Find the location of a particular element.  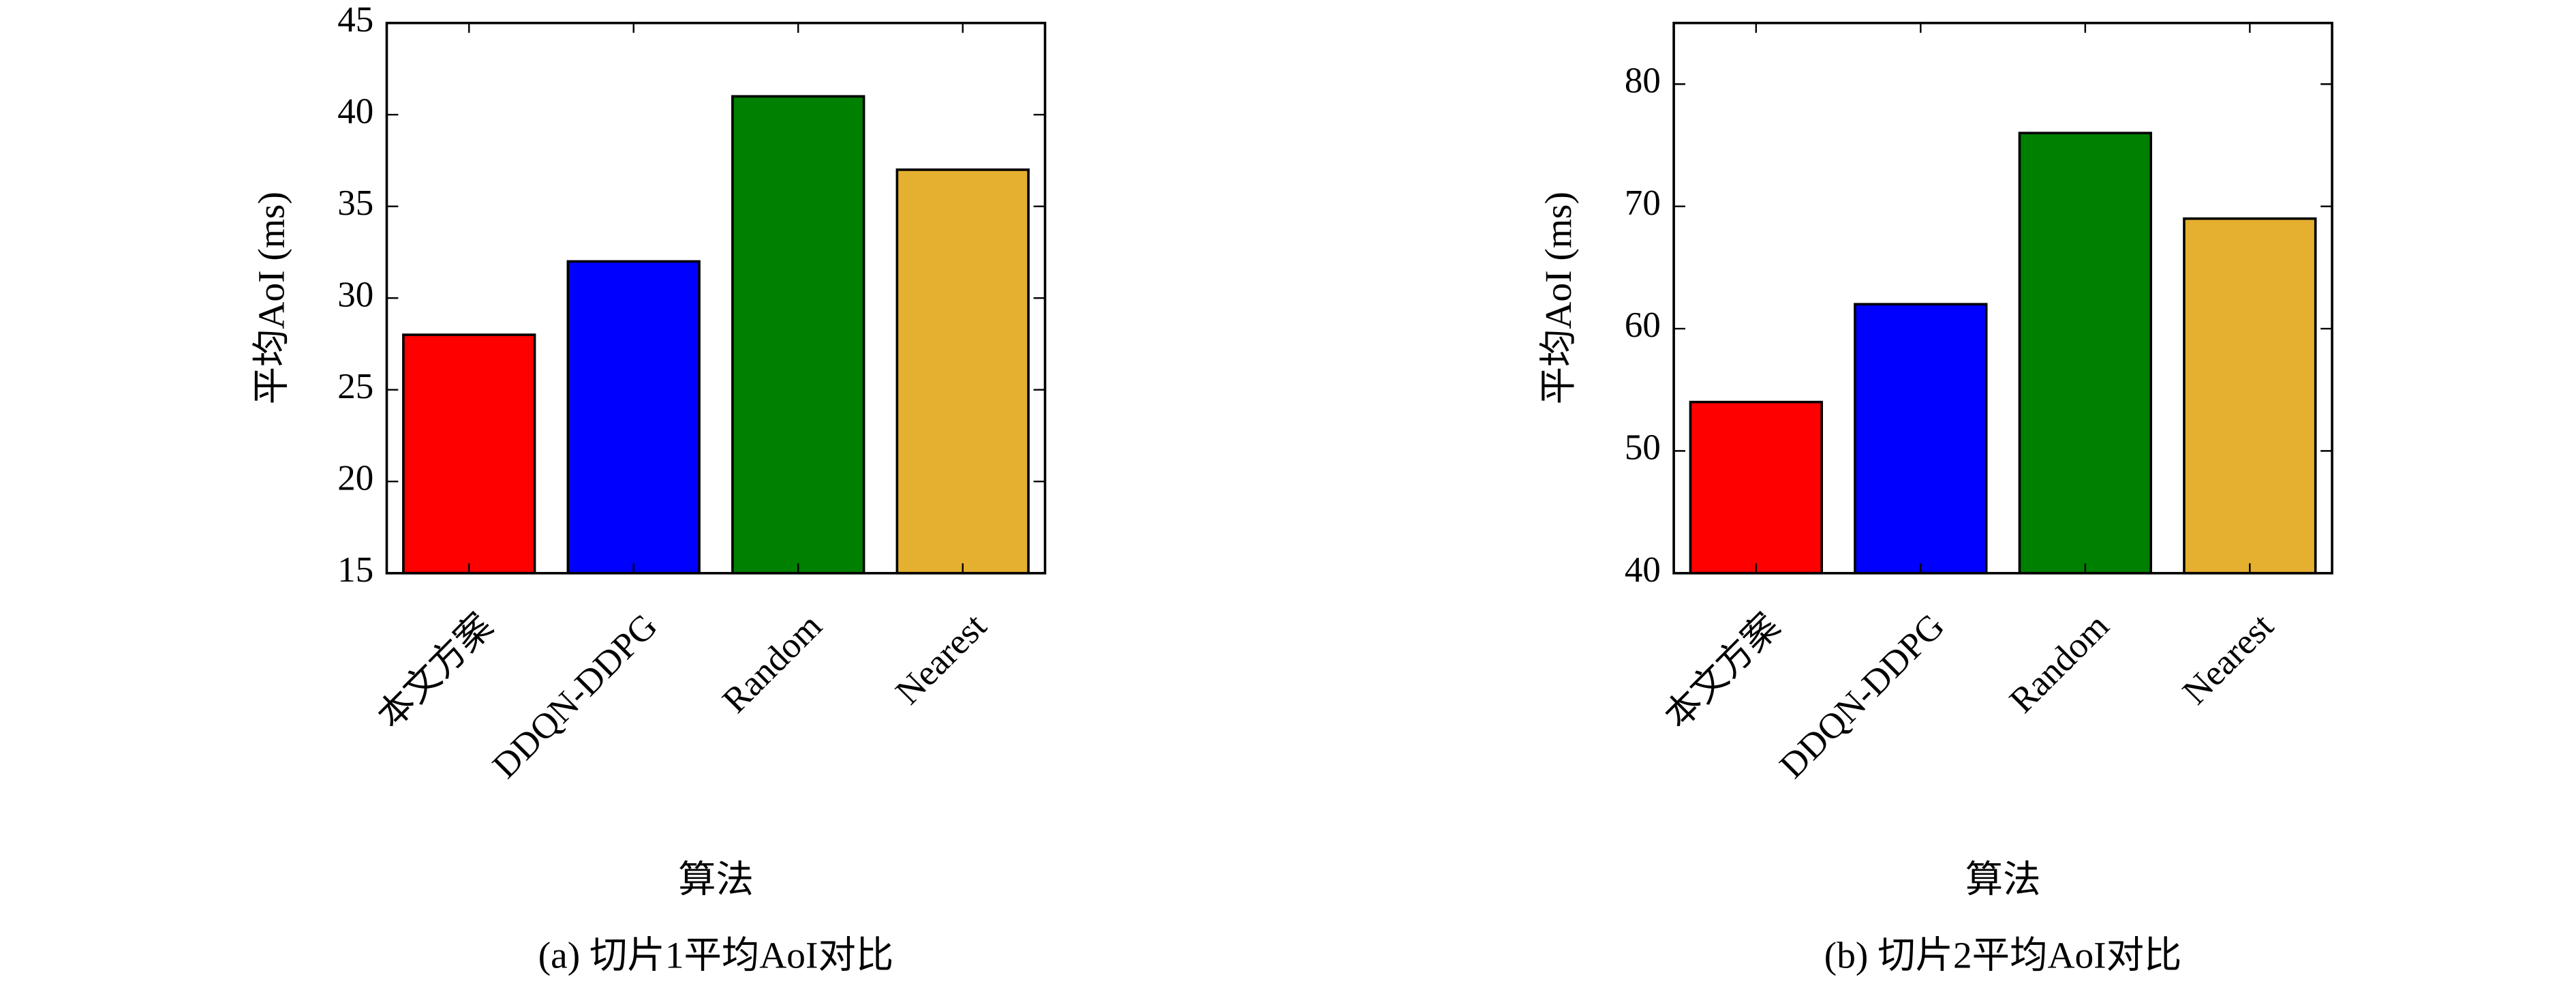

y-tick-label: 15 is located at coordinates (355, 570).